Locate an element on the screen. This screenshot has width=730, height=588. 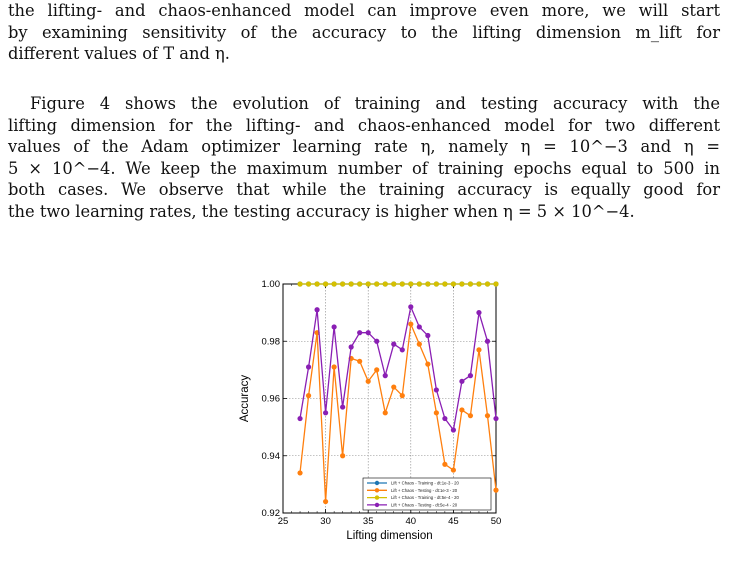
legend-label: Lift + Chaos - Testing - dt:1e-3 - 20 is located at coordinates (424, 490).